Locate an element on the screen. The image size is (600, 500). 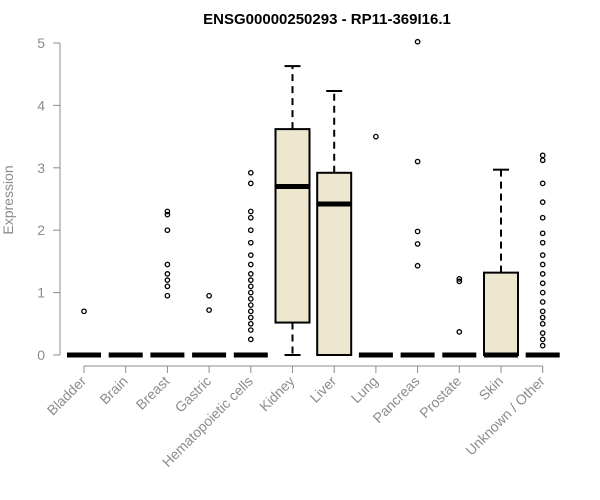
x-tick-label: Bladder is located at coordinates (67, 396).